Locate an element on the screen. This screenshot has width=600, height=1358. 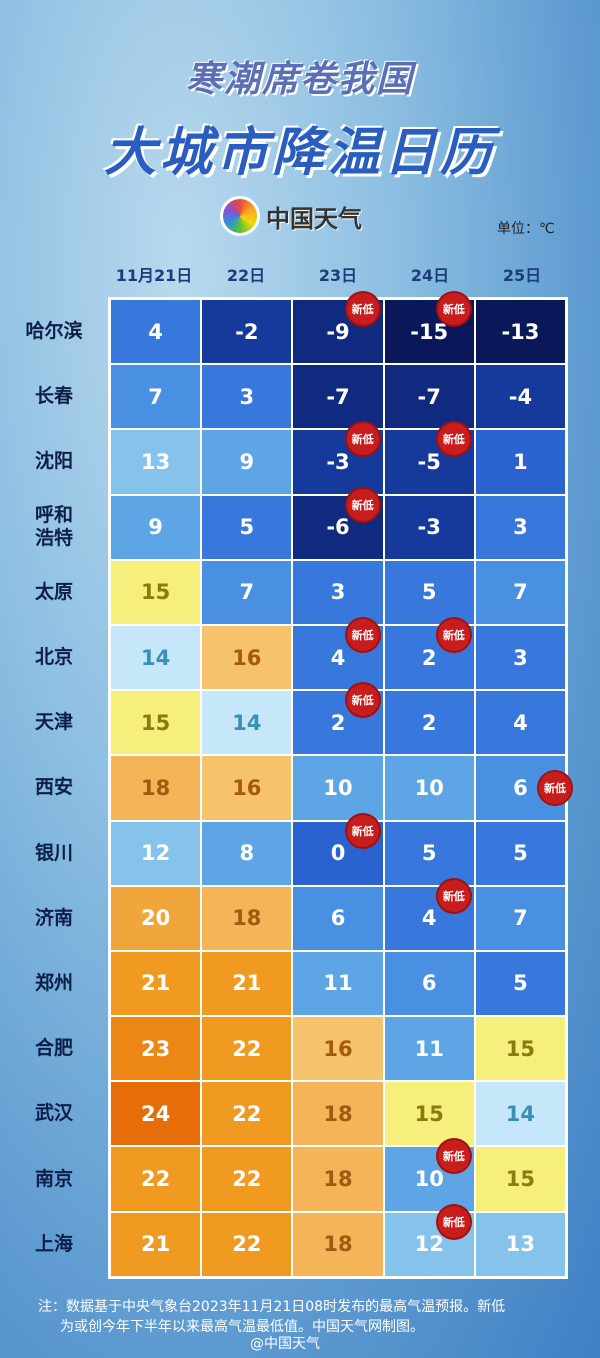
temperature-value: 13 is located at coordinates (155, 461).